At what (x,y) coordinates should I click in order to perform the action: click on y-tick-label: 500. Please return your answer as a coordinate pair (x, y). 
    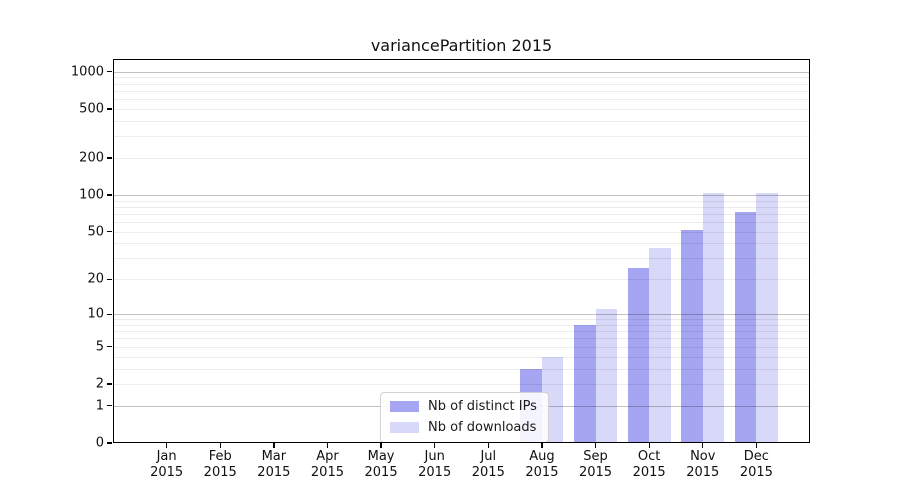
    Looking at the image, I should click on (91, 109).